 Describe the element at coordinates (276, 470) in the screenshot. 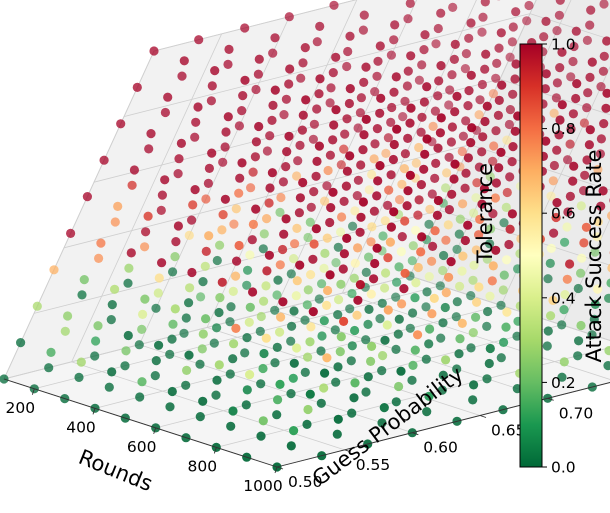

I see `x-tick-mark` at that location.